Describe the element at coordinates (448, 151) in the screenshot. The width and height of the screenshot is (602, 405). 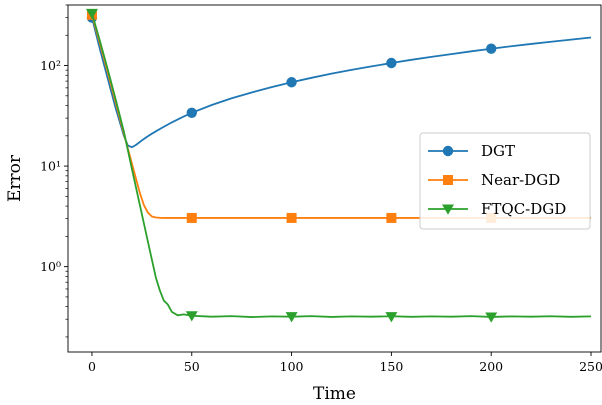
I see `legend-marker-dgt` at that location.